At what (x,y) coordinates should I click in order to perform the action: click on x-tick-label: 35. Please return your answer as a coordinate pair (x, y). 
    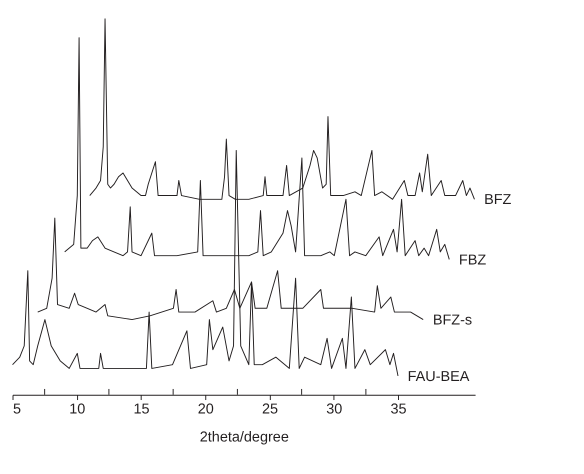
    Looking at the image, I should click on (398, 410).